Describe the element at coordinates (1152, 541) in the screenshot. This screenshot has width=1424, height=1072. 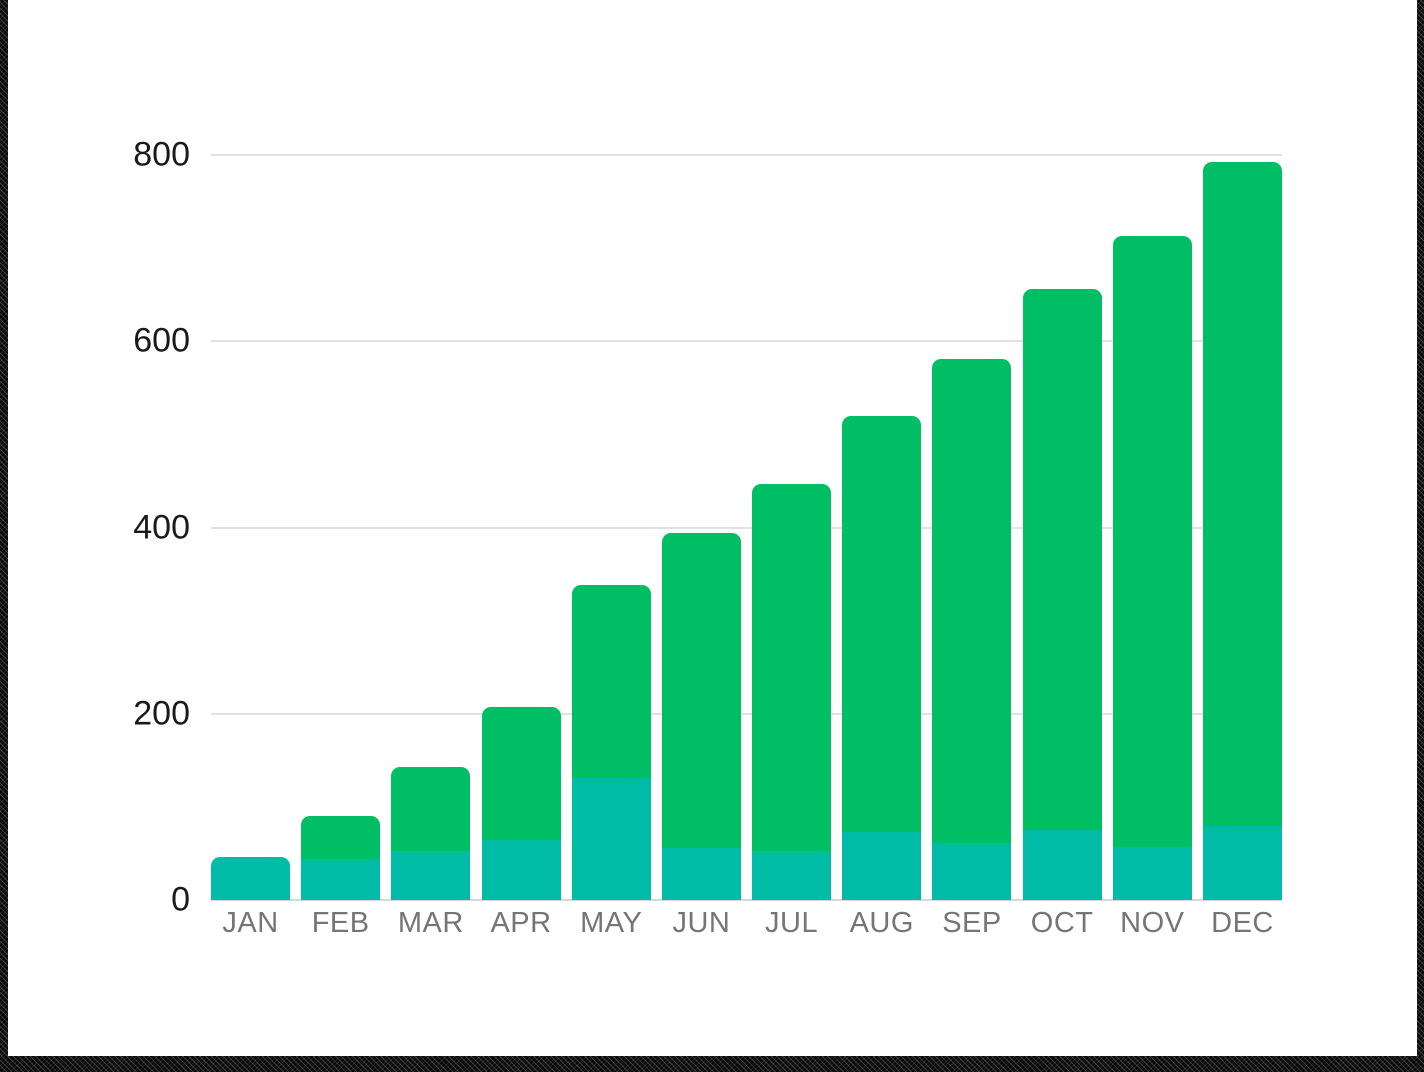
I see `bar-nov-segment-top-segment-green` at that location.